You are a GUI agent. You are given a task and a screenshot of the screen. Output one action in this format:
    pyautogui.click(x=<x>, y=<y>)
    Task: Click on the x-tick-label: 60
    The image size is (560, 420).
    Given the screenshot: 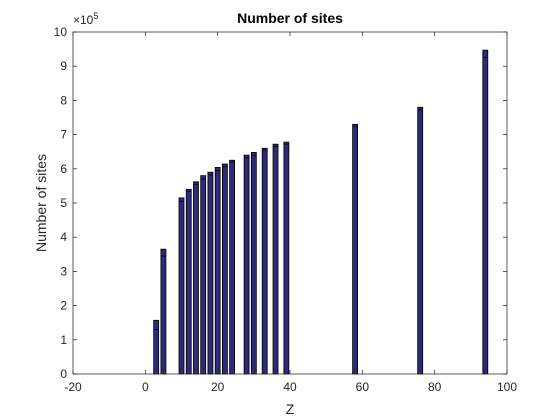 What is the action you would take?
    pyautogui.click(x=363, y=387)
    